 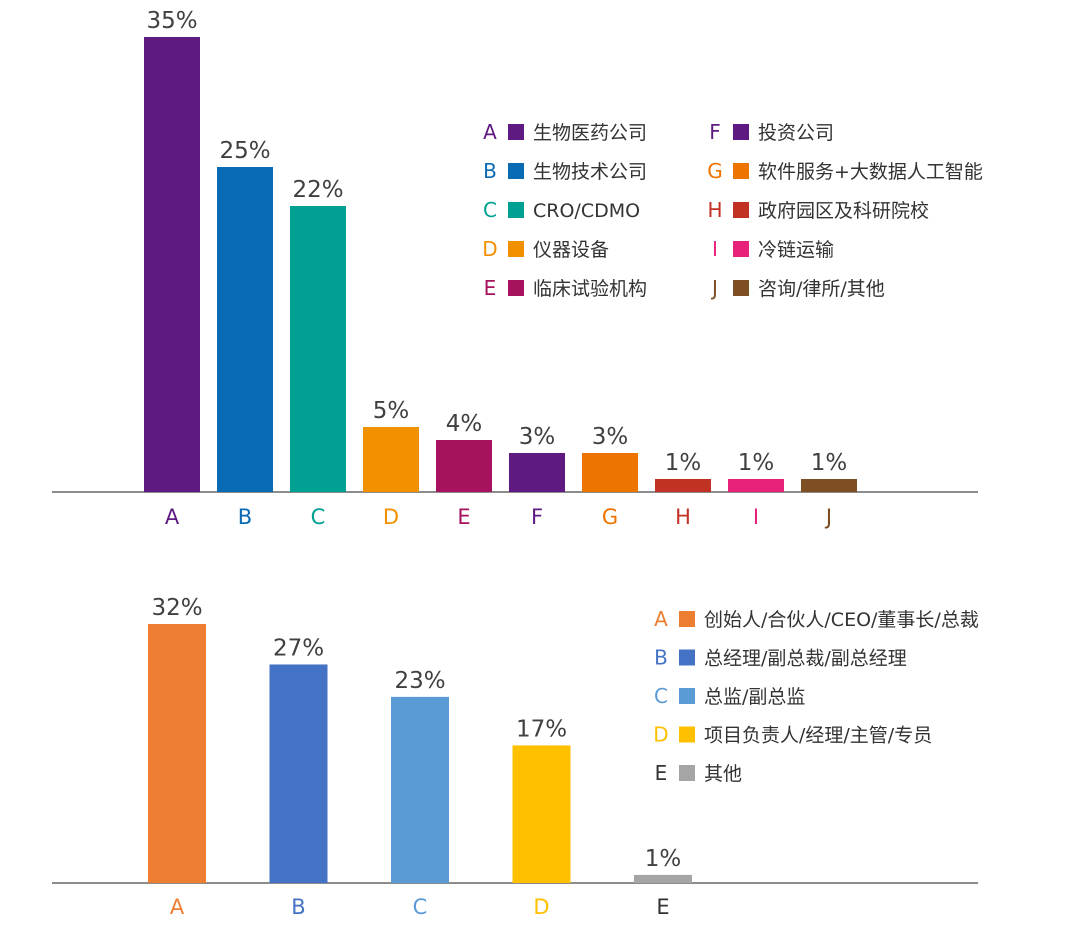 What do you see at coordinates (663, 878) in the screenshot?
I see `c2-bar-e` at bounding box center [663, 878].